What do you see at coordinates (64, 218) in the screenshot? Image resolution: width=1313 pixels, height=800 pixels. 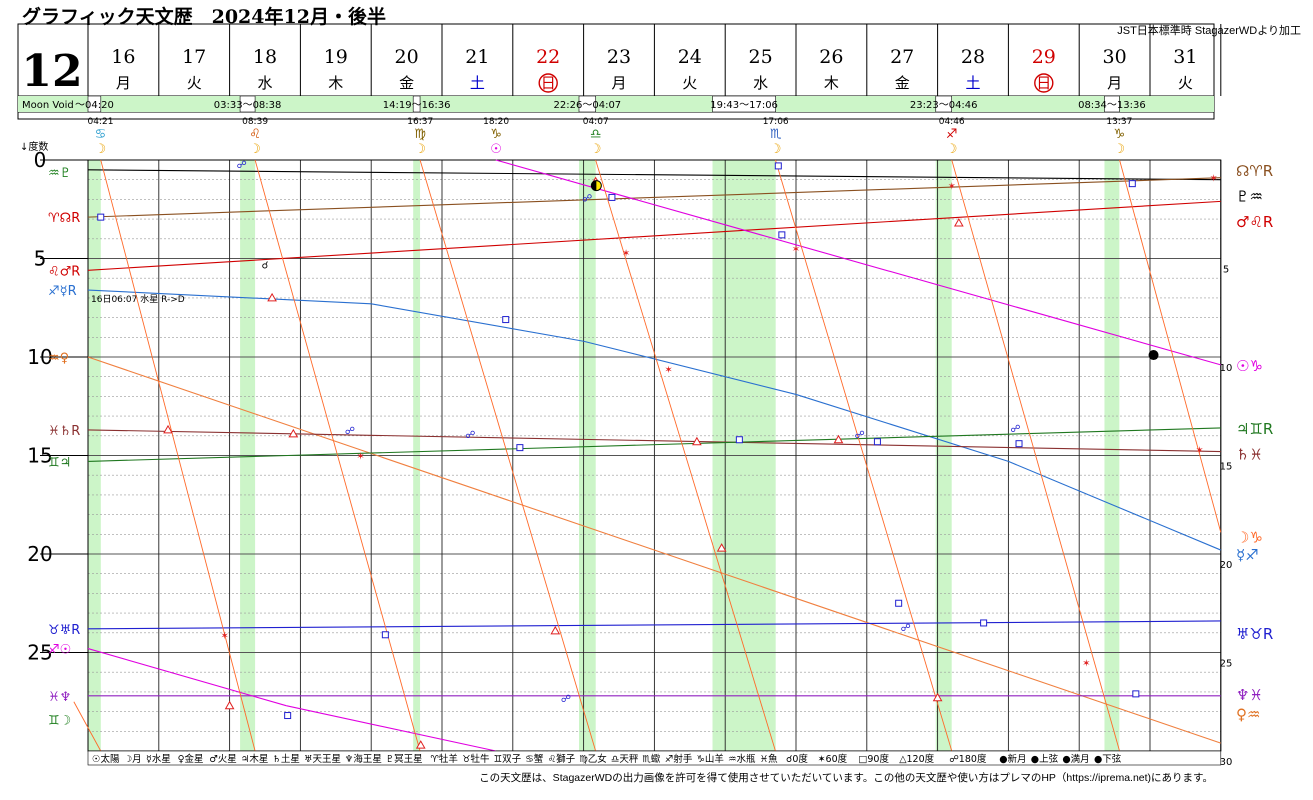 I see `left-planet-label: ♈☊R` at bounding box center [64, 218].